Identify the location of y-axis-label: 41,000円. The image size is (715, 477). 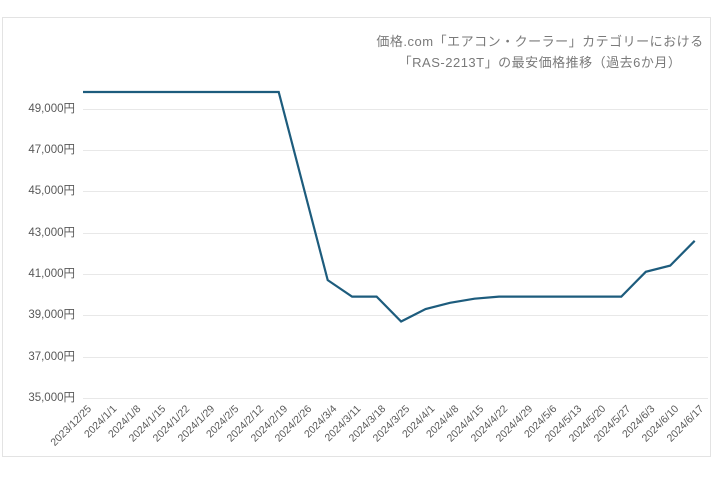
(51, 273).